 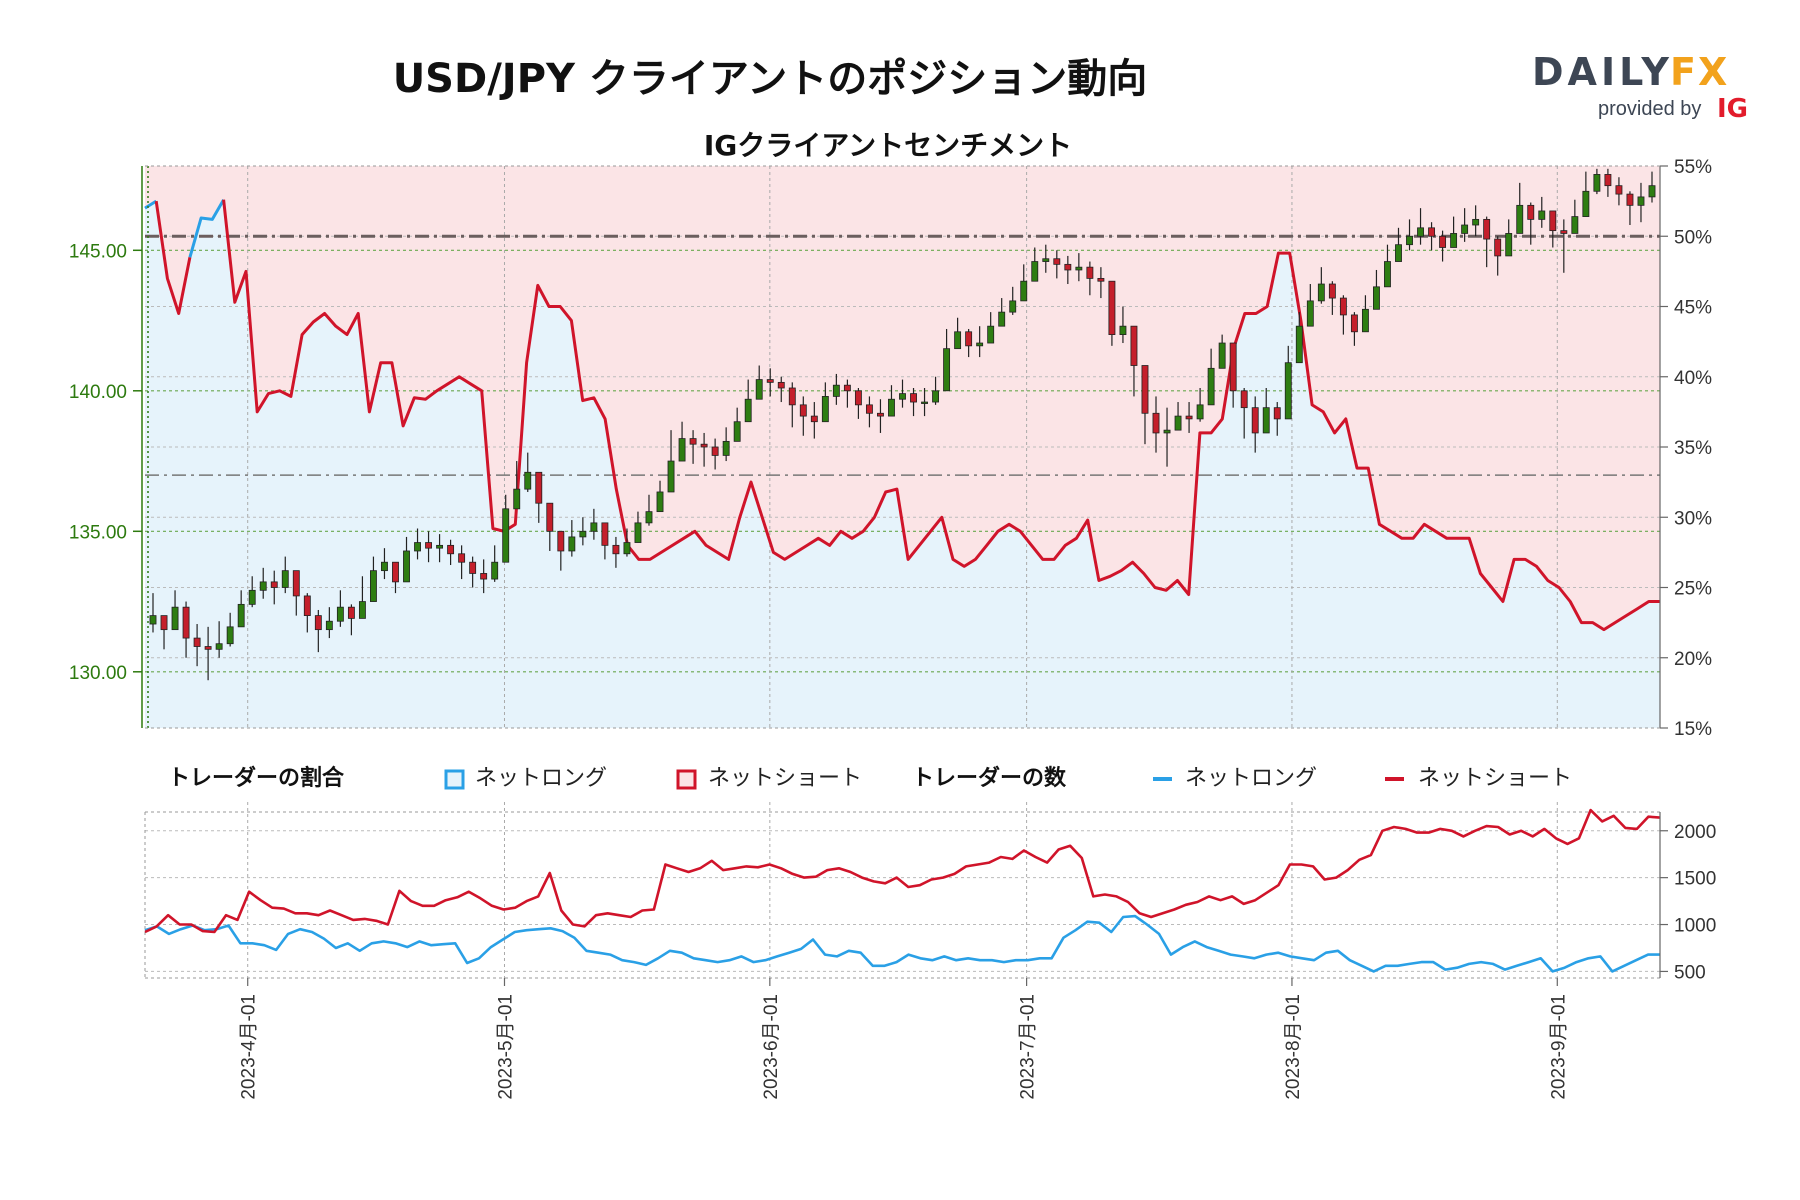 What do you see at coordinates (150, 204) in the screenshot?
I see `net-long-ratio-line` at bounding box center [150, 204].